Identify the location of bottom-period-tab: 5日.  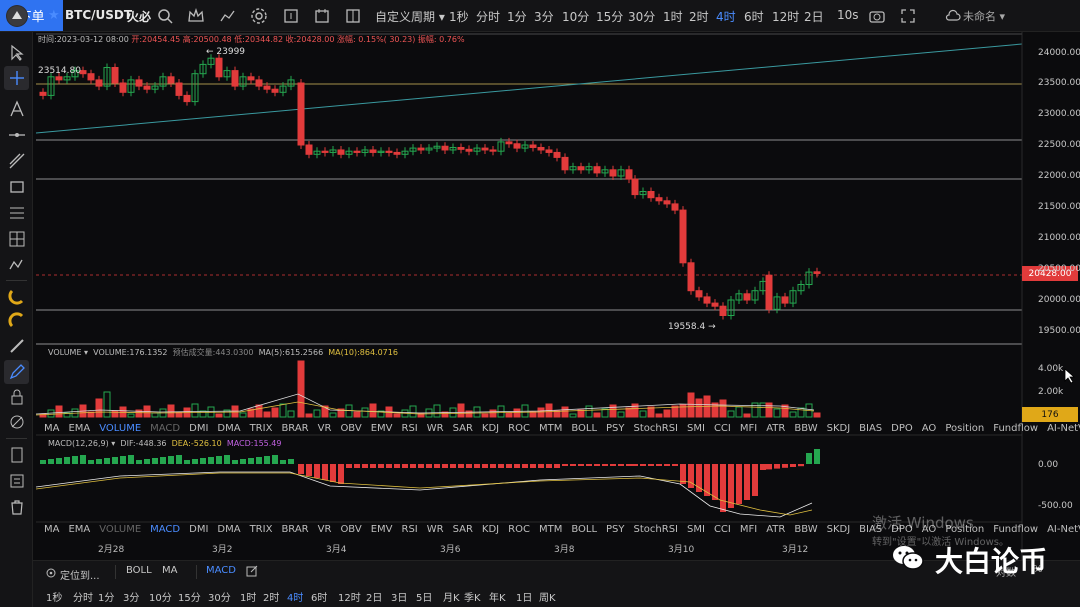
(424, 598).